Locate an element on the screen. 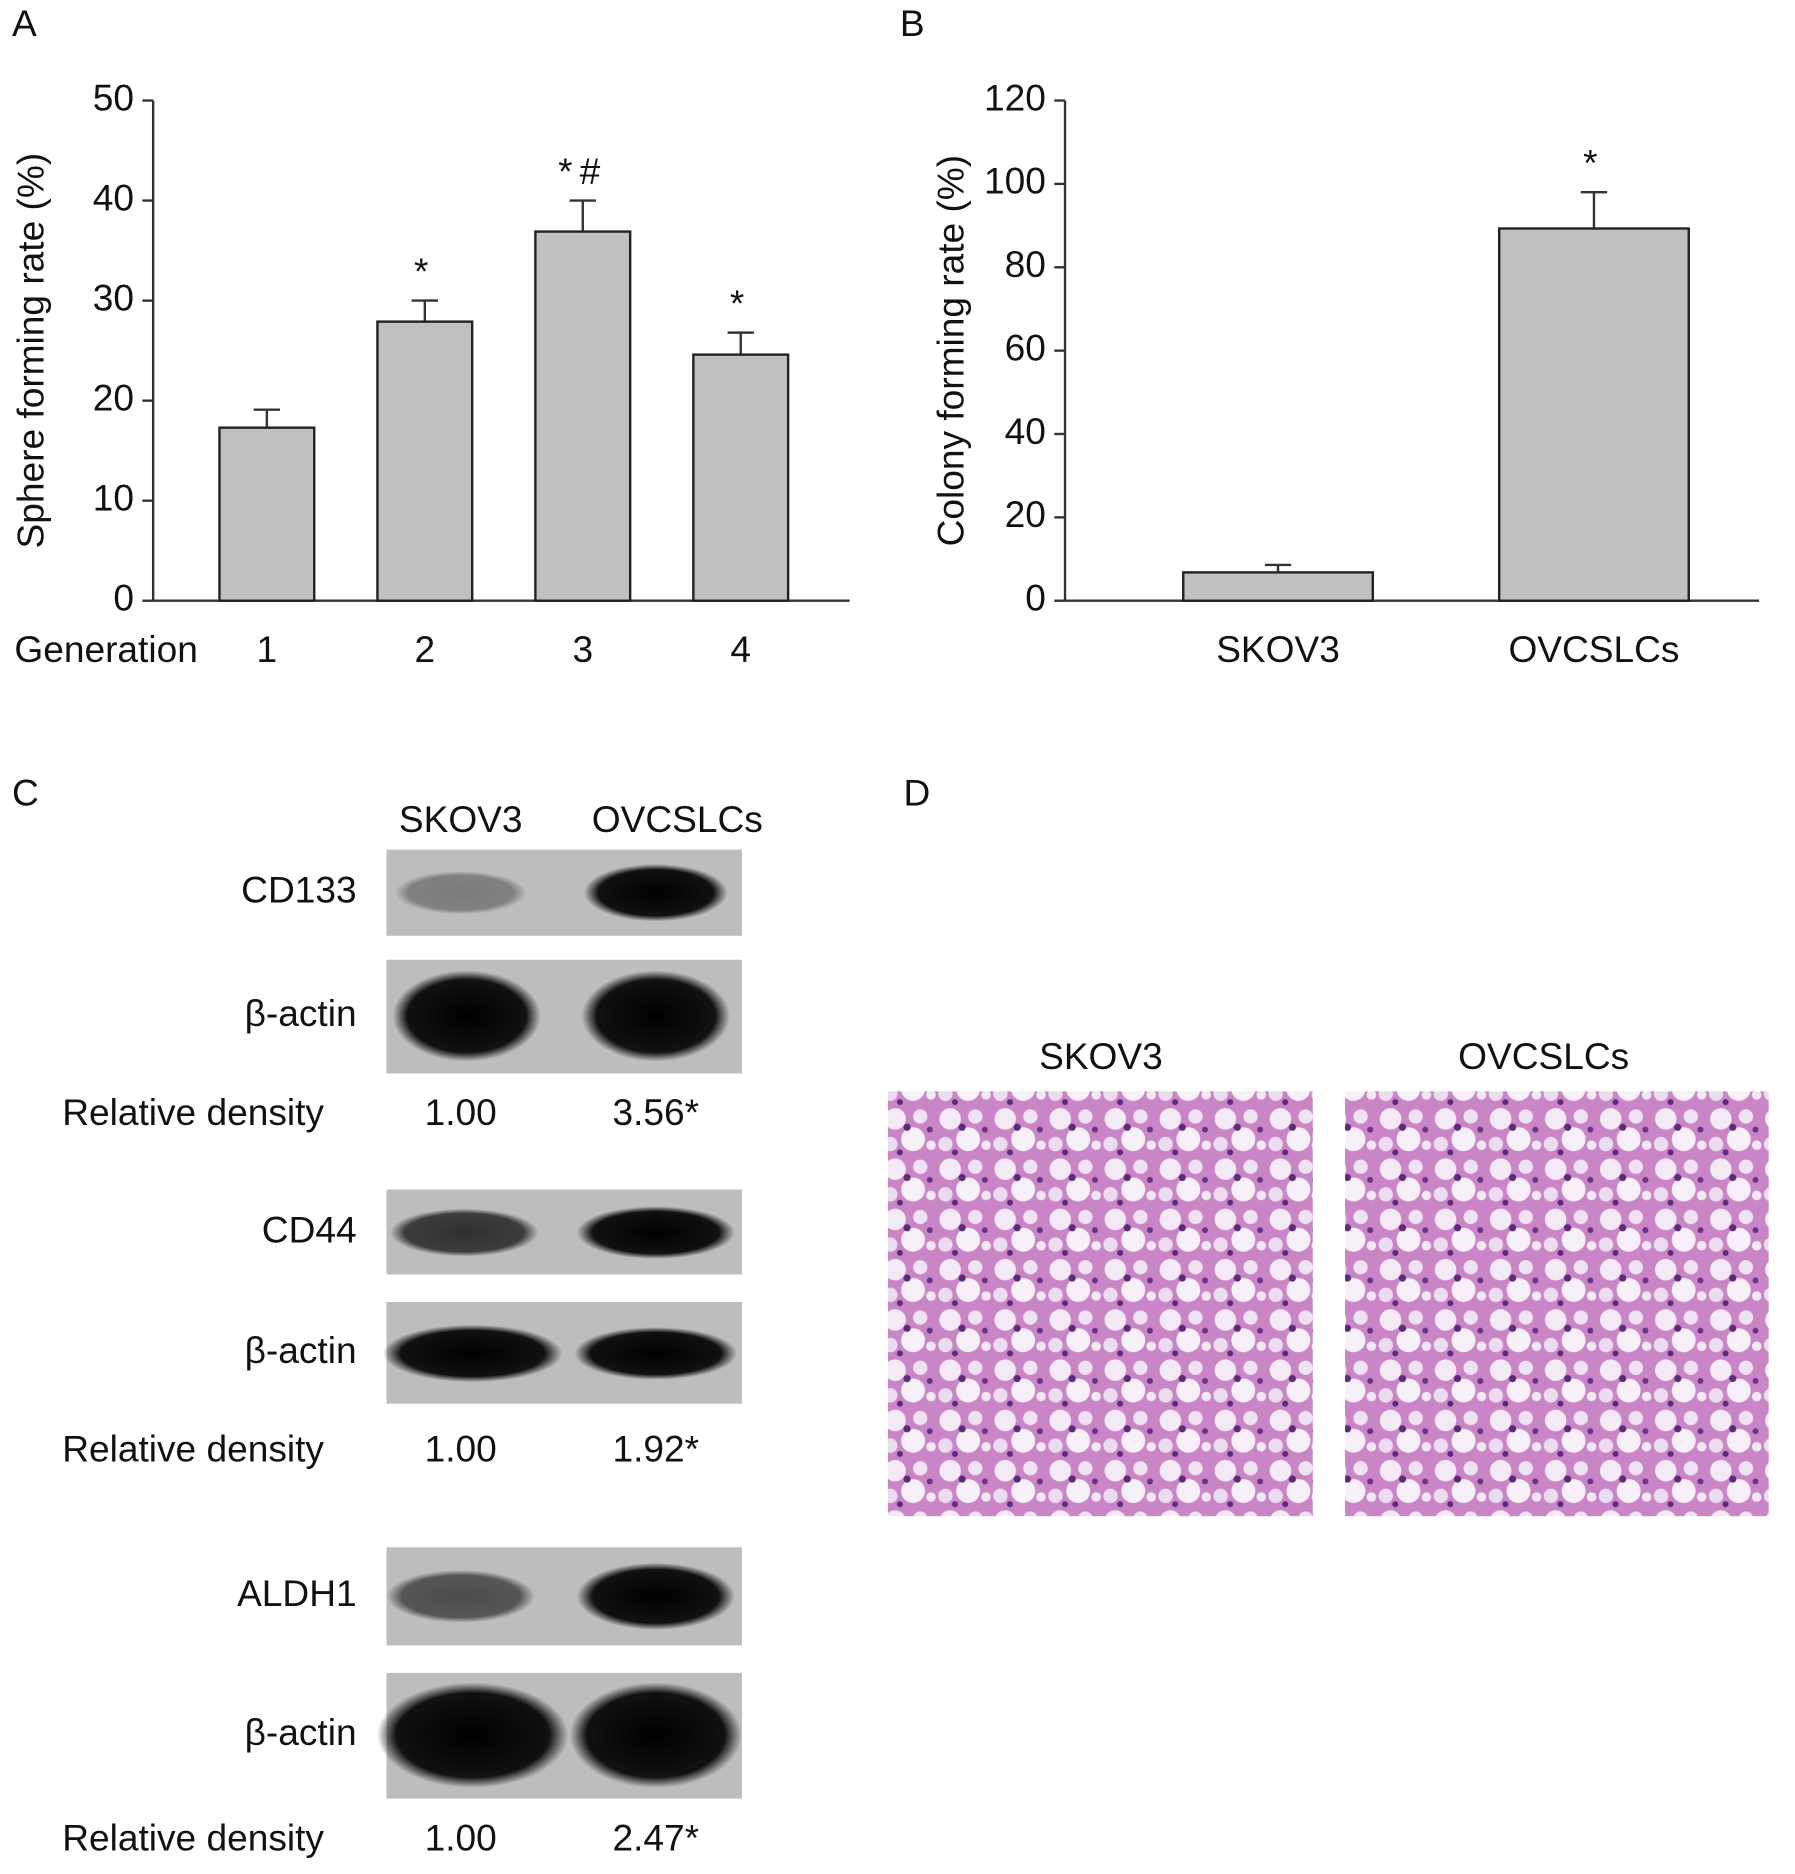  panel-label: A is located at coordinates (24, 23).